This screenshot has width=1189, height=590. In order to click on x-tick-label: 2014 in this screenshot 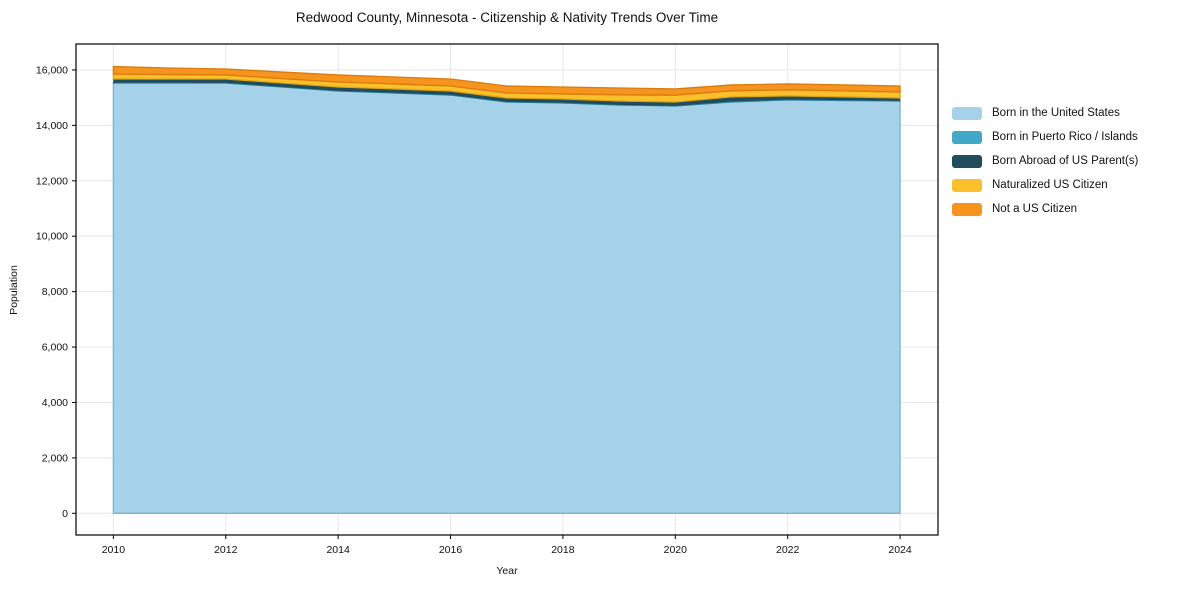, I will do `click(338, 550)`.